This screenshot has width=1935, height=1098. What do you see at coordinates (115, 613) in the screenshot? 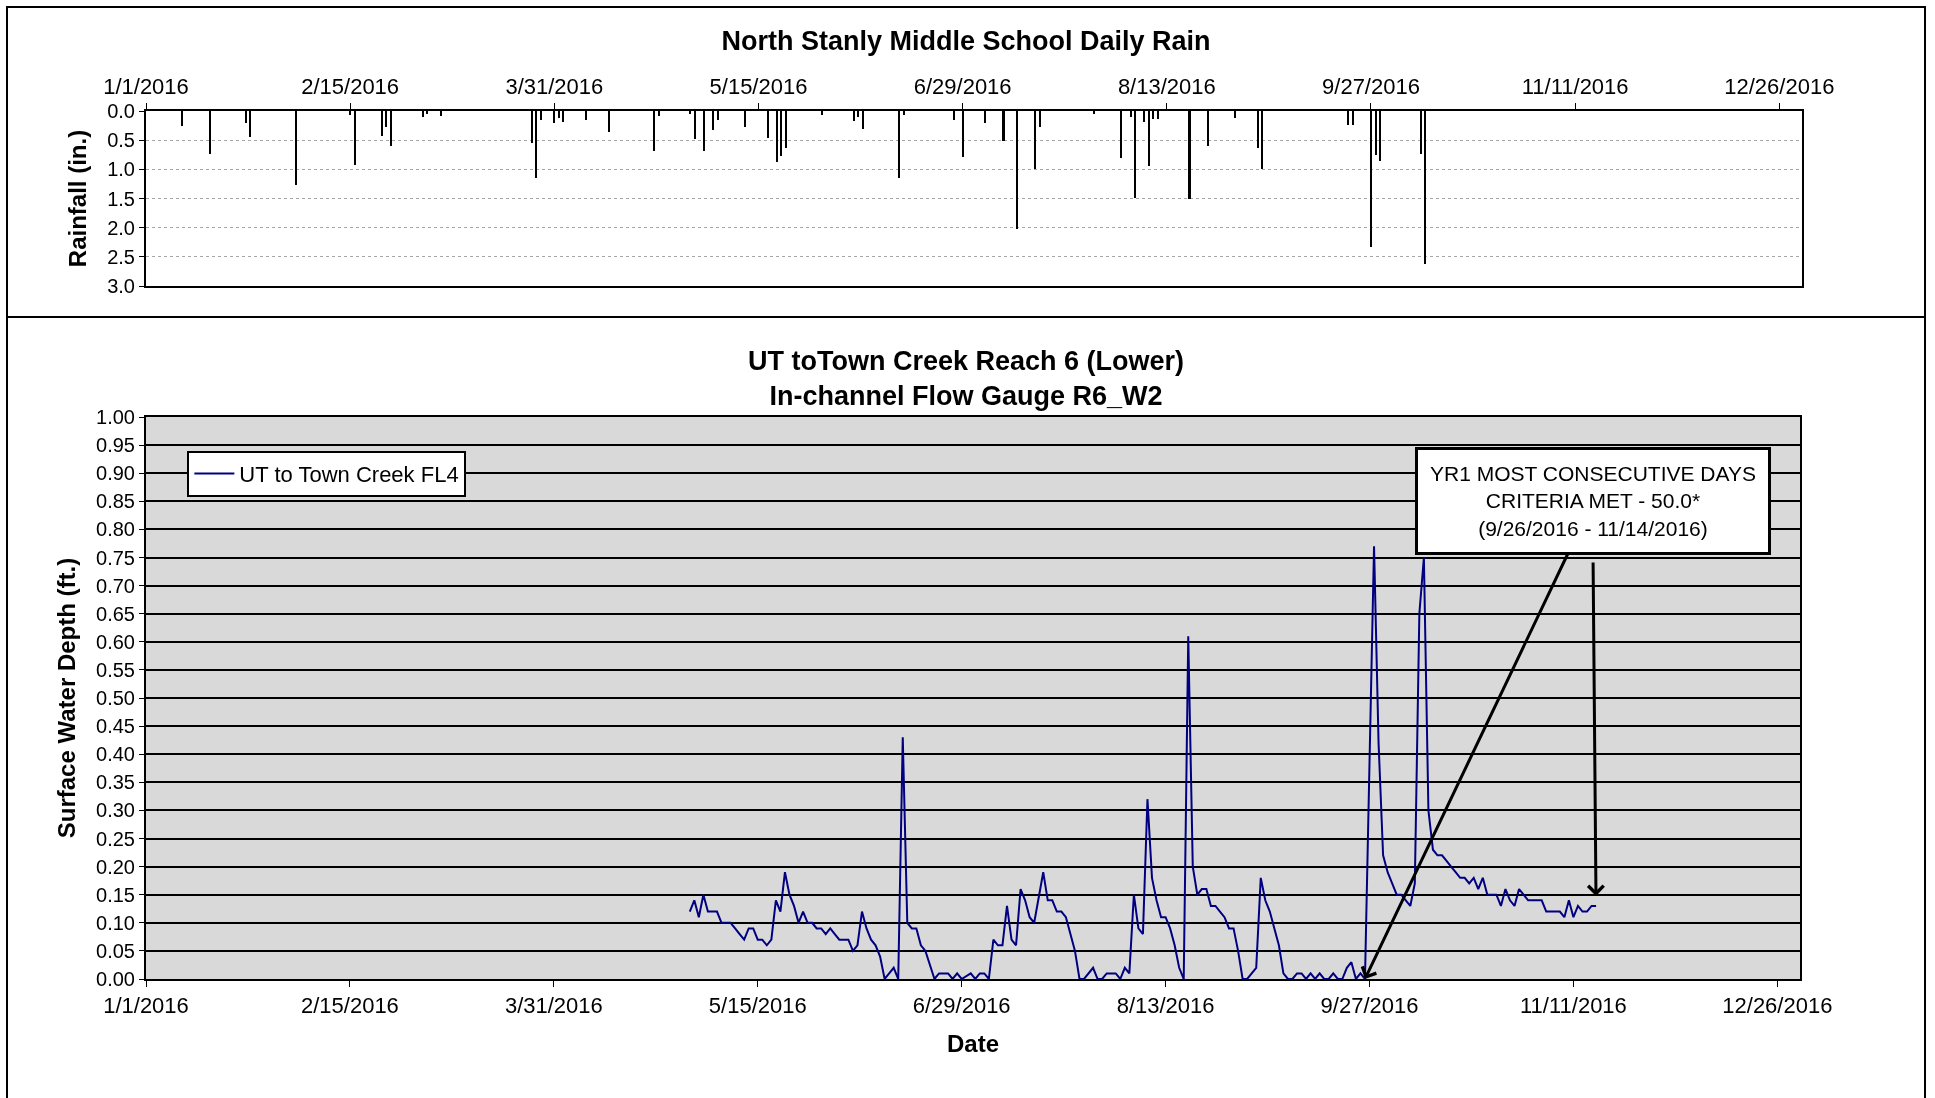
I see `y-tick-label: 0.65` at bounding box center [115, 613].